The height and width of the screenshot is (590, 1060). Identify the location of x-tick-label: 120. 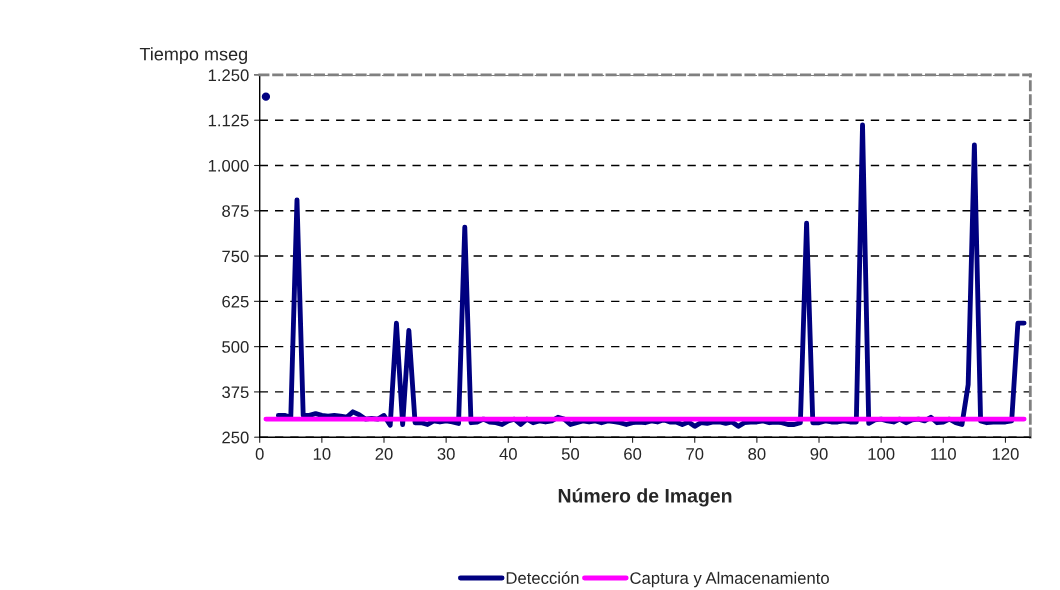
(1005, 454).